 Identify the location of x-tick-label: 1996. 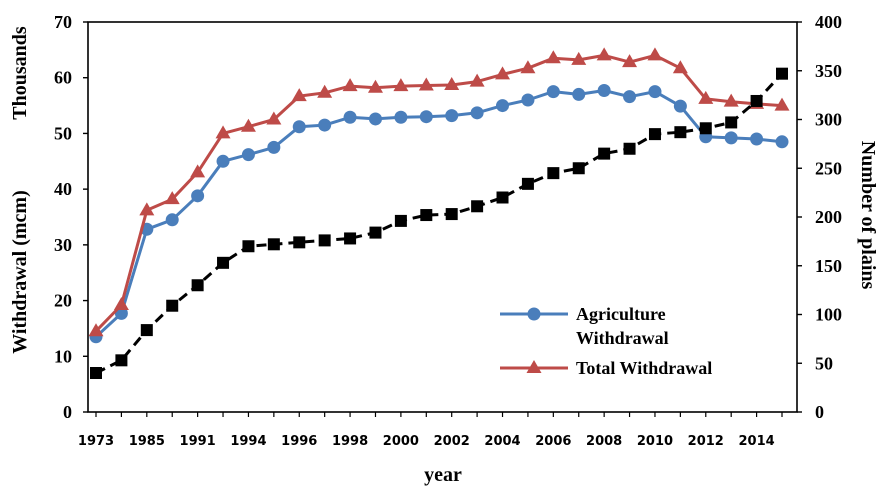
(299, 441).